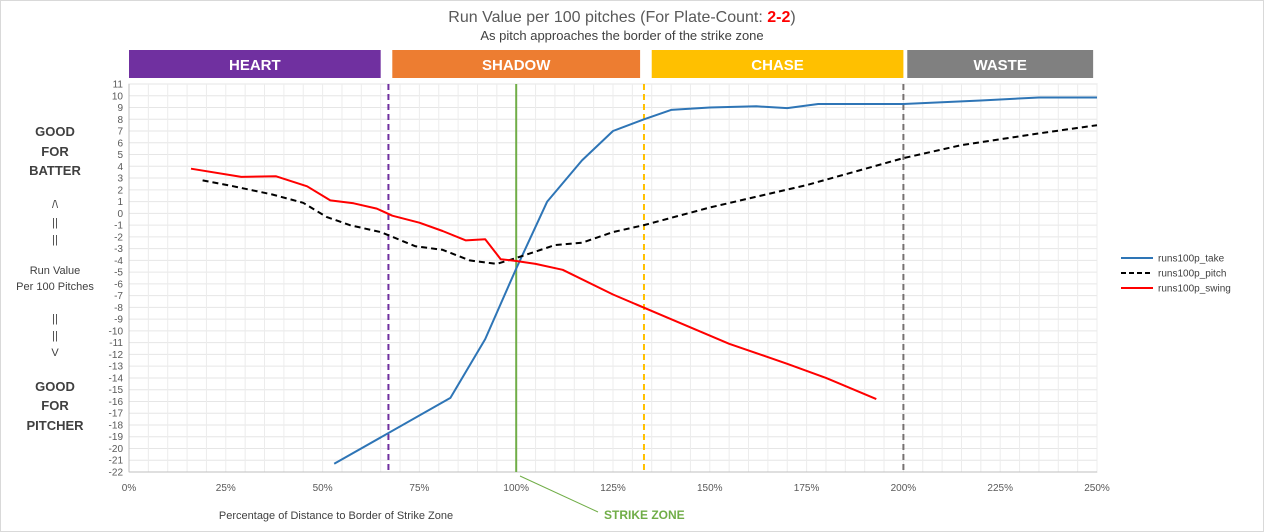 Image resolution: width=1264 pixels, height=532 pixels. Describe the element at coordinates (129, 488) in the screenshot. I see `x-tick-label: 0%` at that location.